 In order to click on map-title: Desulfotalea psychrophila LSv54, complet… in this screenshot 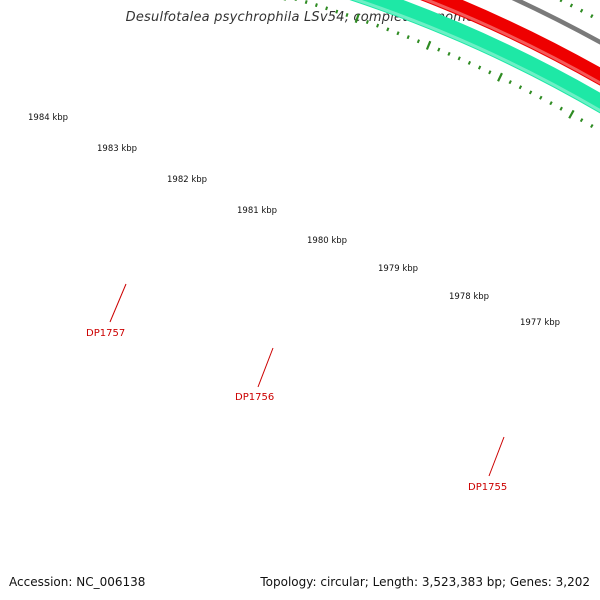, I will do `click(300, 17)`.